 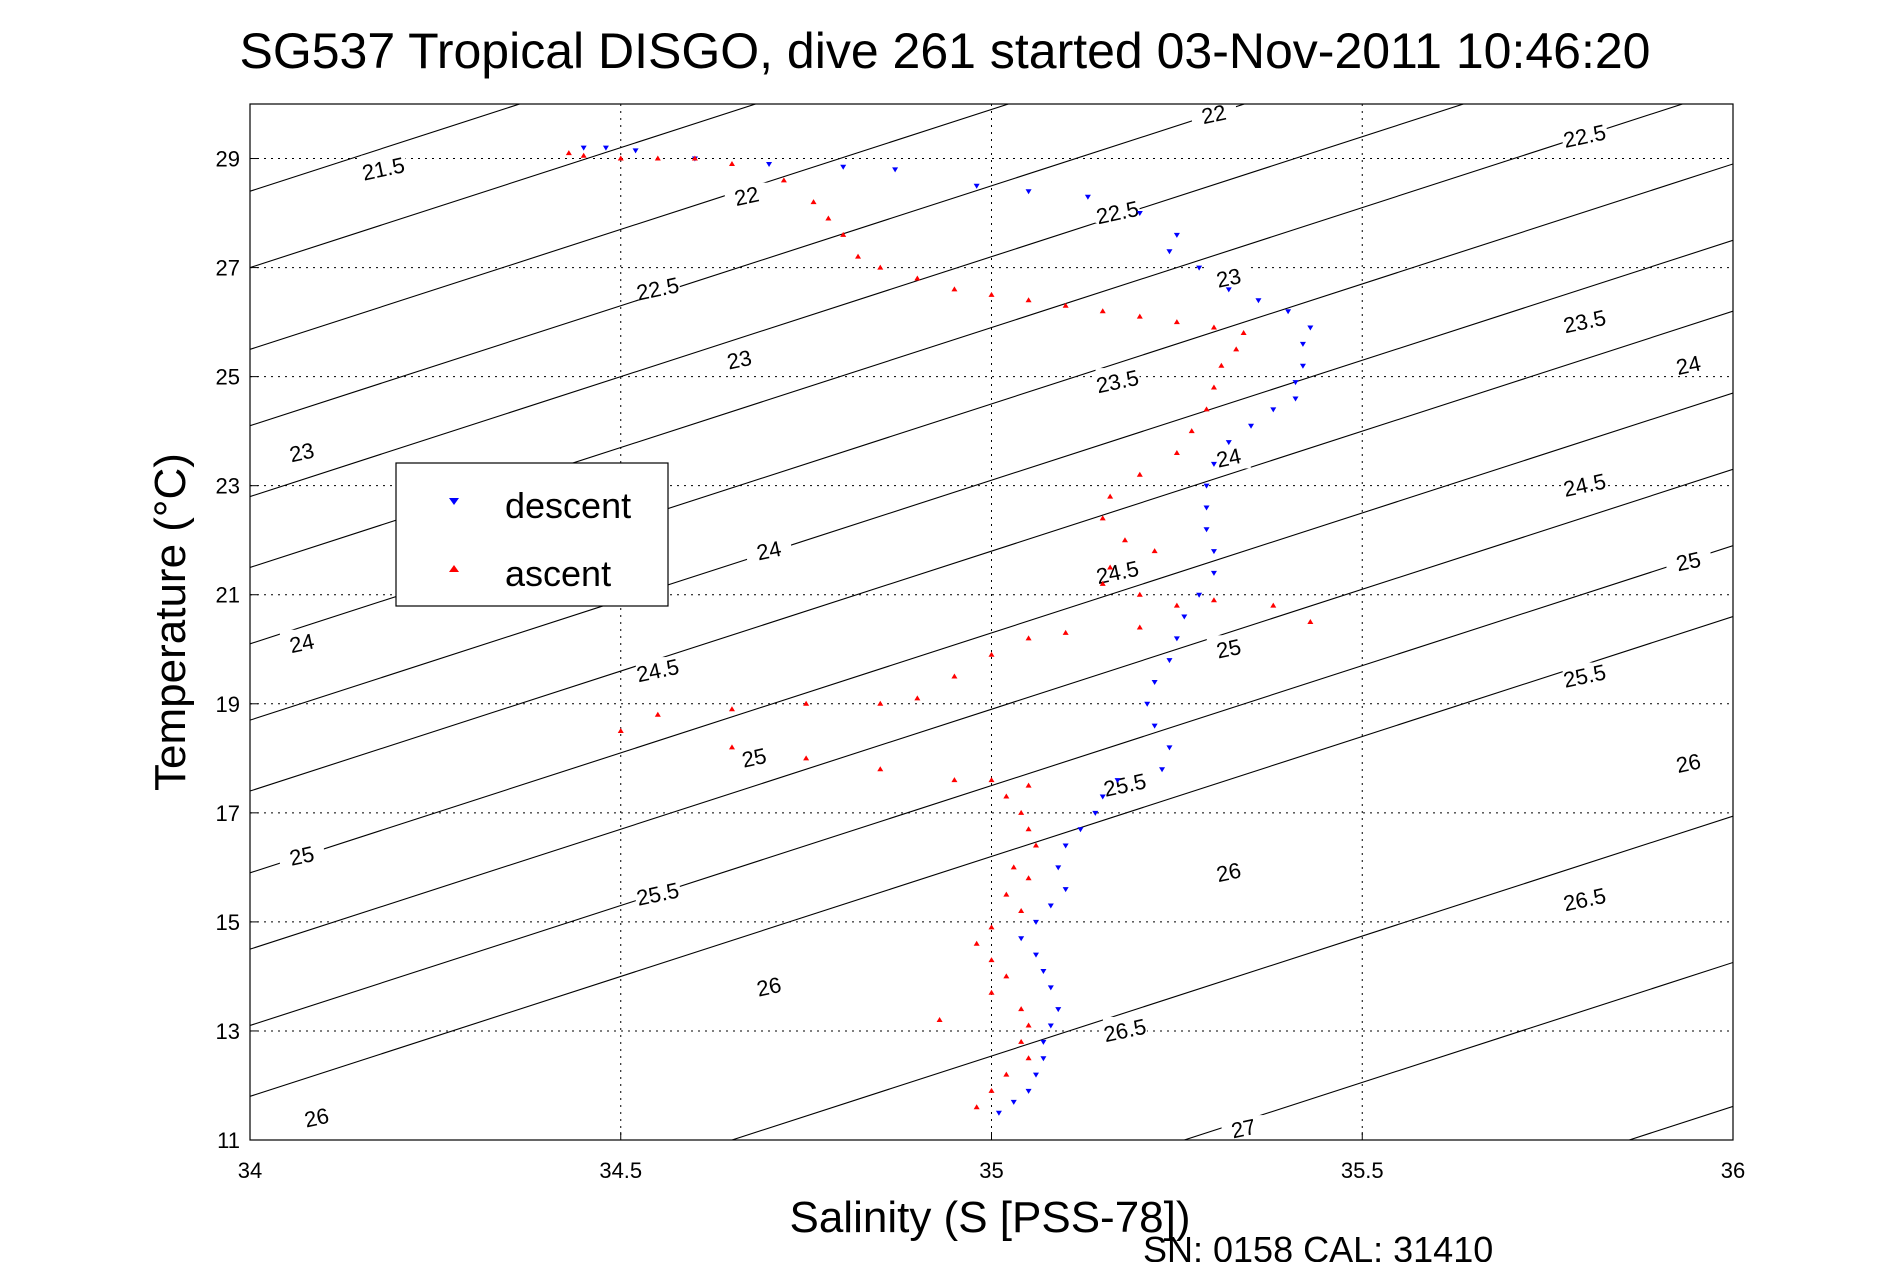 What do you see at coordinates (228, 486) in the screenshot?
I see `y-tick-label: 23` at bounding box center [228, 486].